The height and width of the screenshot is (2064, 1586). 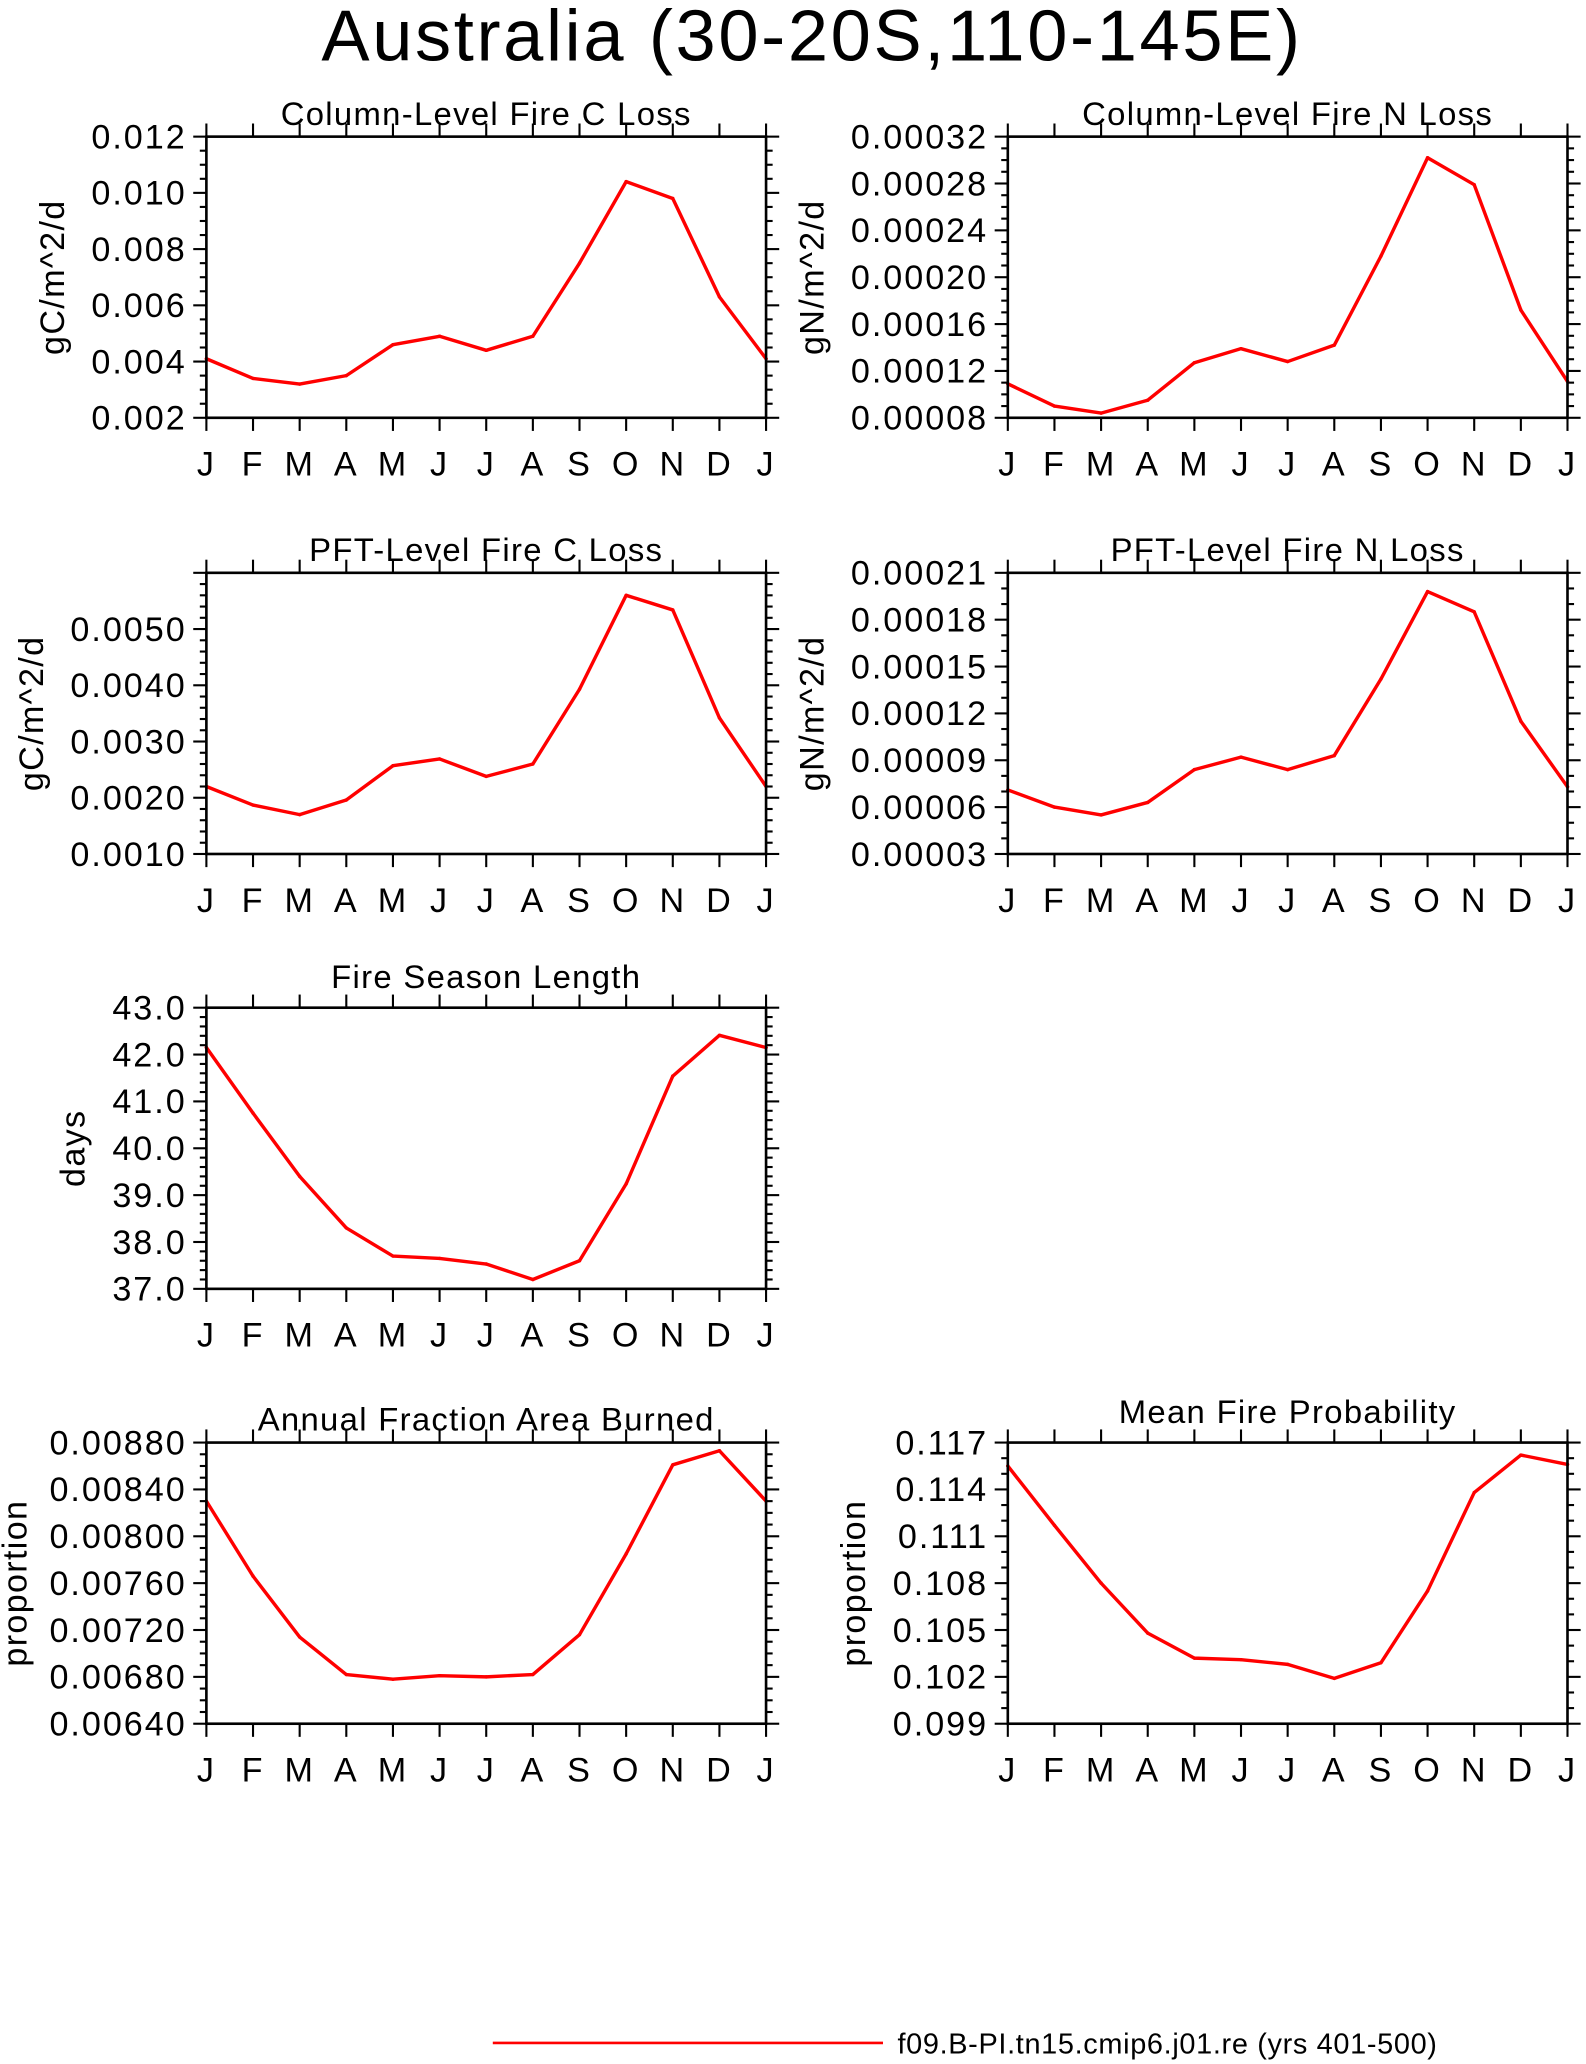 What do you see at coordinates (940, 1584) in the screenshot?
I see `y-tick-label: 0.108` at bounding box center [940, 1584].